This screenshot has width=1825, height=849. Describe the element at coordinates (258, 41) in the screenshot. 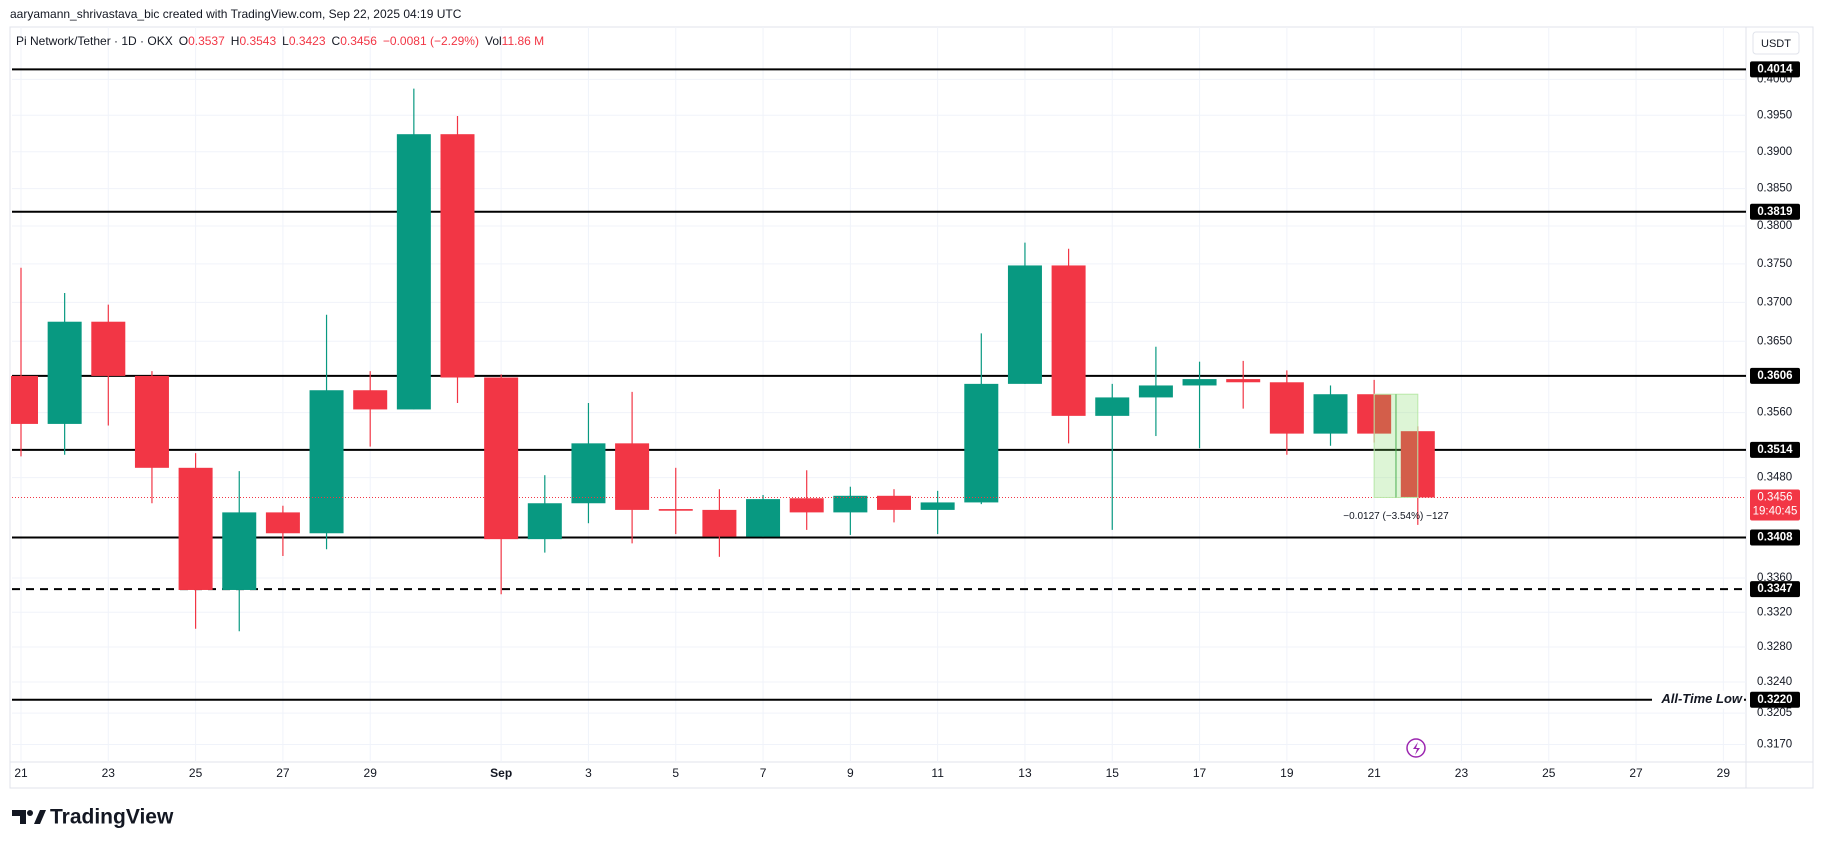

I see `ohlc-value: 0.3543` at that location.